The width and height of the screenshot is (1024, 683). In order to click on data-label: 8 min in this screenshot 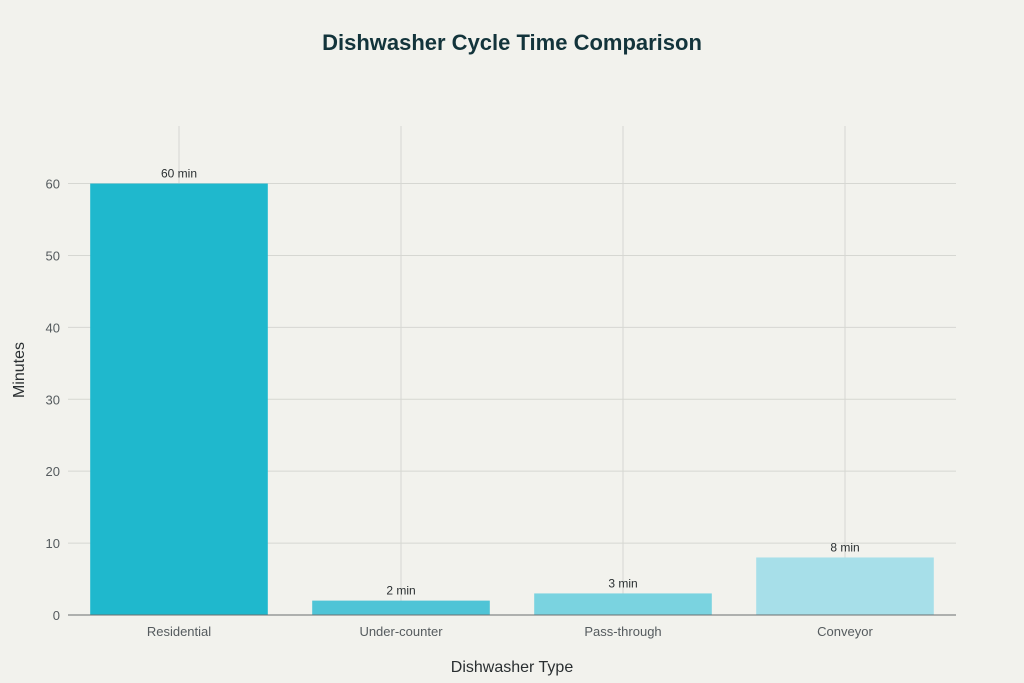, I will do `click(844, 547)`.